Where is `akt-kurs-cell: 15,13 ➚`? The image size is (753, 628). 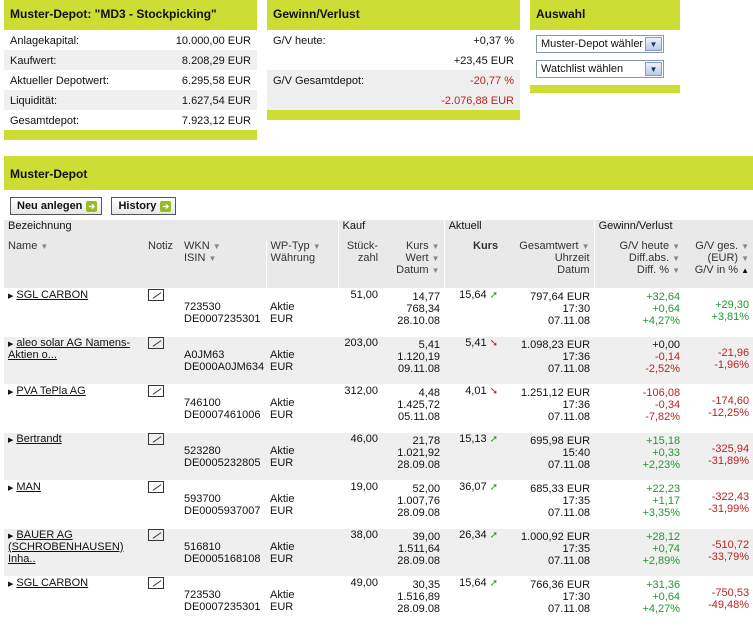
akt-kurs-cell: 15,13 ➚ is located at coordinates (473, 455).